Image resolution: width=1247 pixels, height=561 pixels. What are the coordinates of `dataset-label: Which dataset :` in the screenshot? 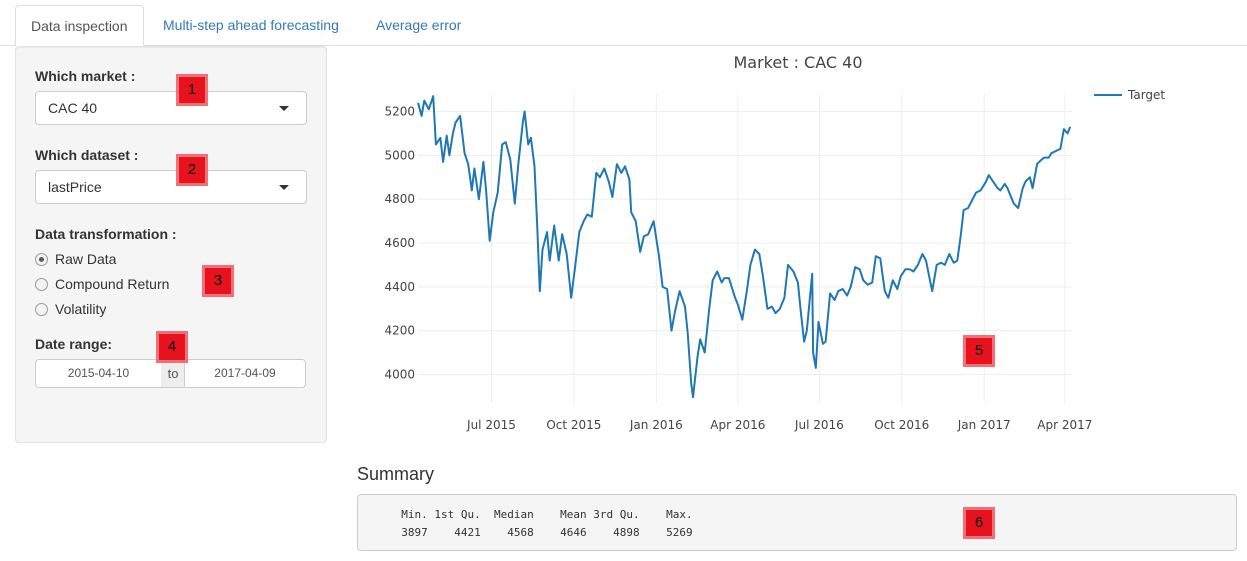 It's located at (87, 155).